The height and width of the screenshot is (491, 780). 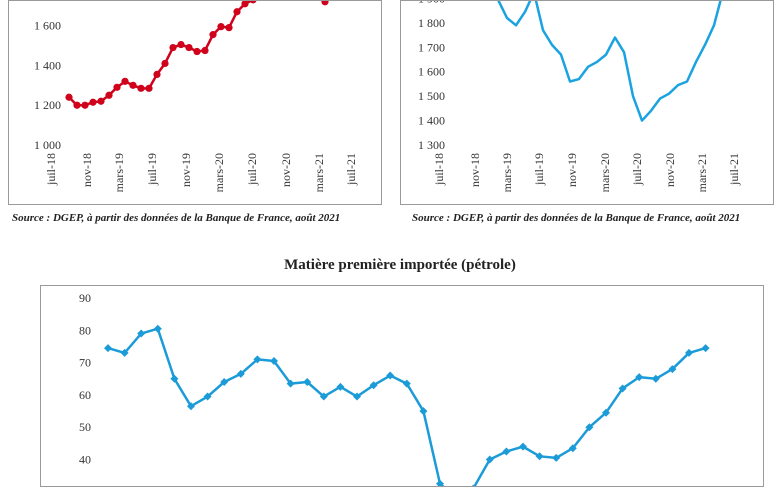 What do you see at coordinates (400, 265) in the screenshot?
I see `chart-3-title: Matière première importée (pétrole)` at bounding box center [400, 265].